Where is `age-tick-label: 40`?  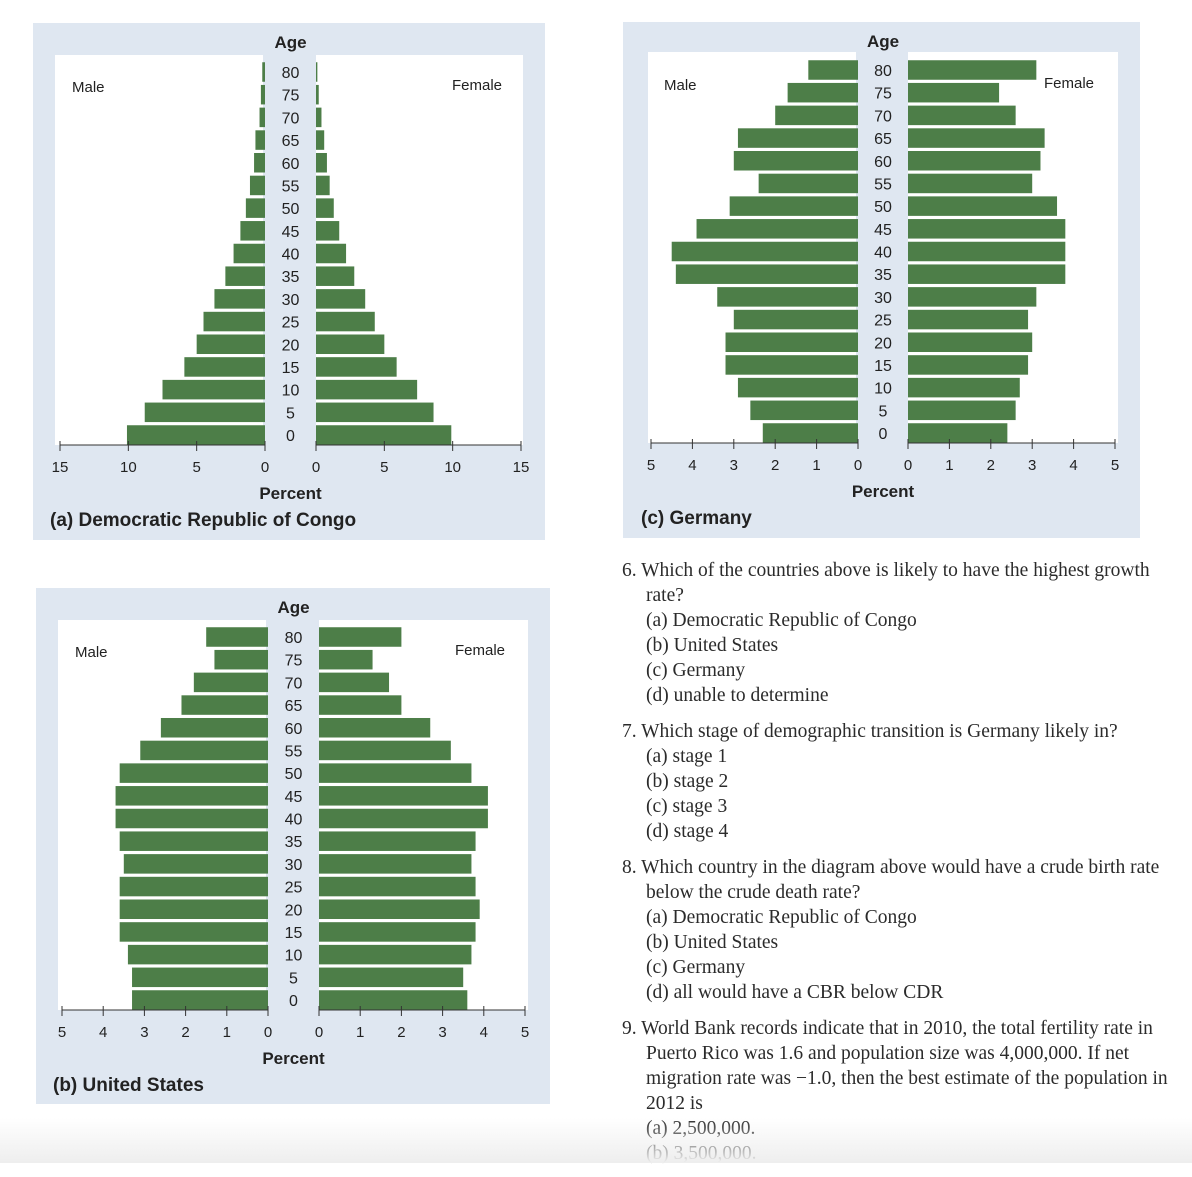
age-tick-label: 40 is located at coordinates (291, 255).